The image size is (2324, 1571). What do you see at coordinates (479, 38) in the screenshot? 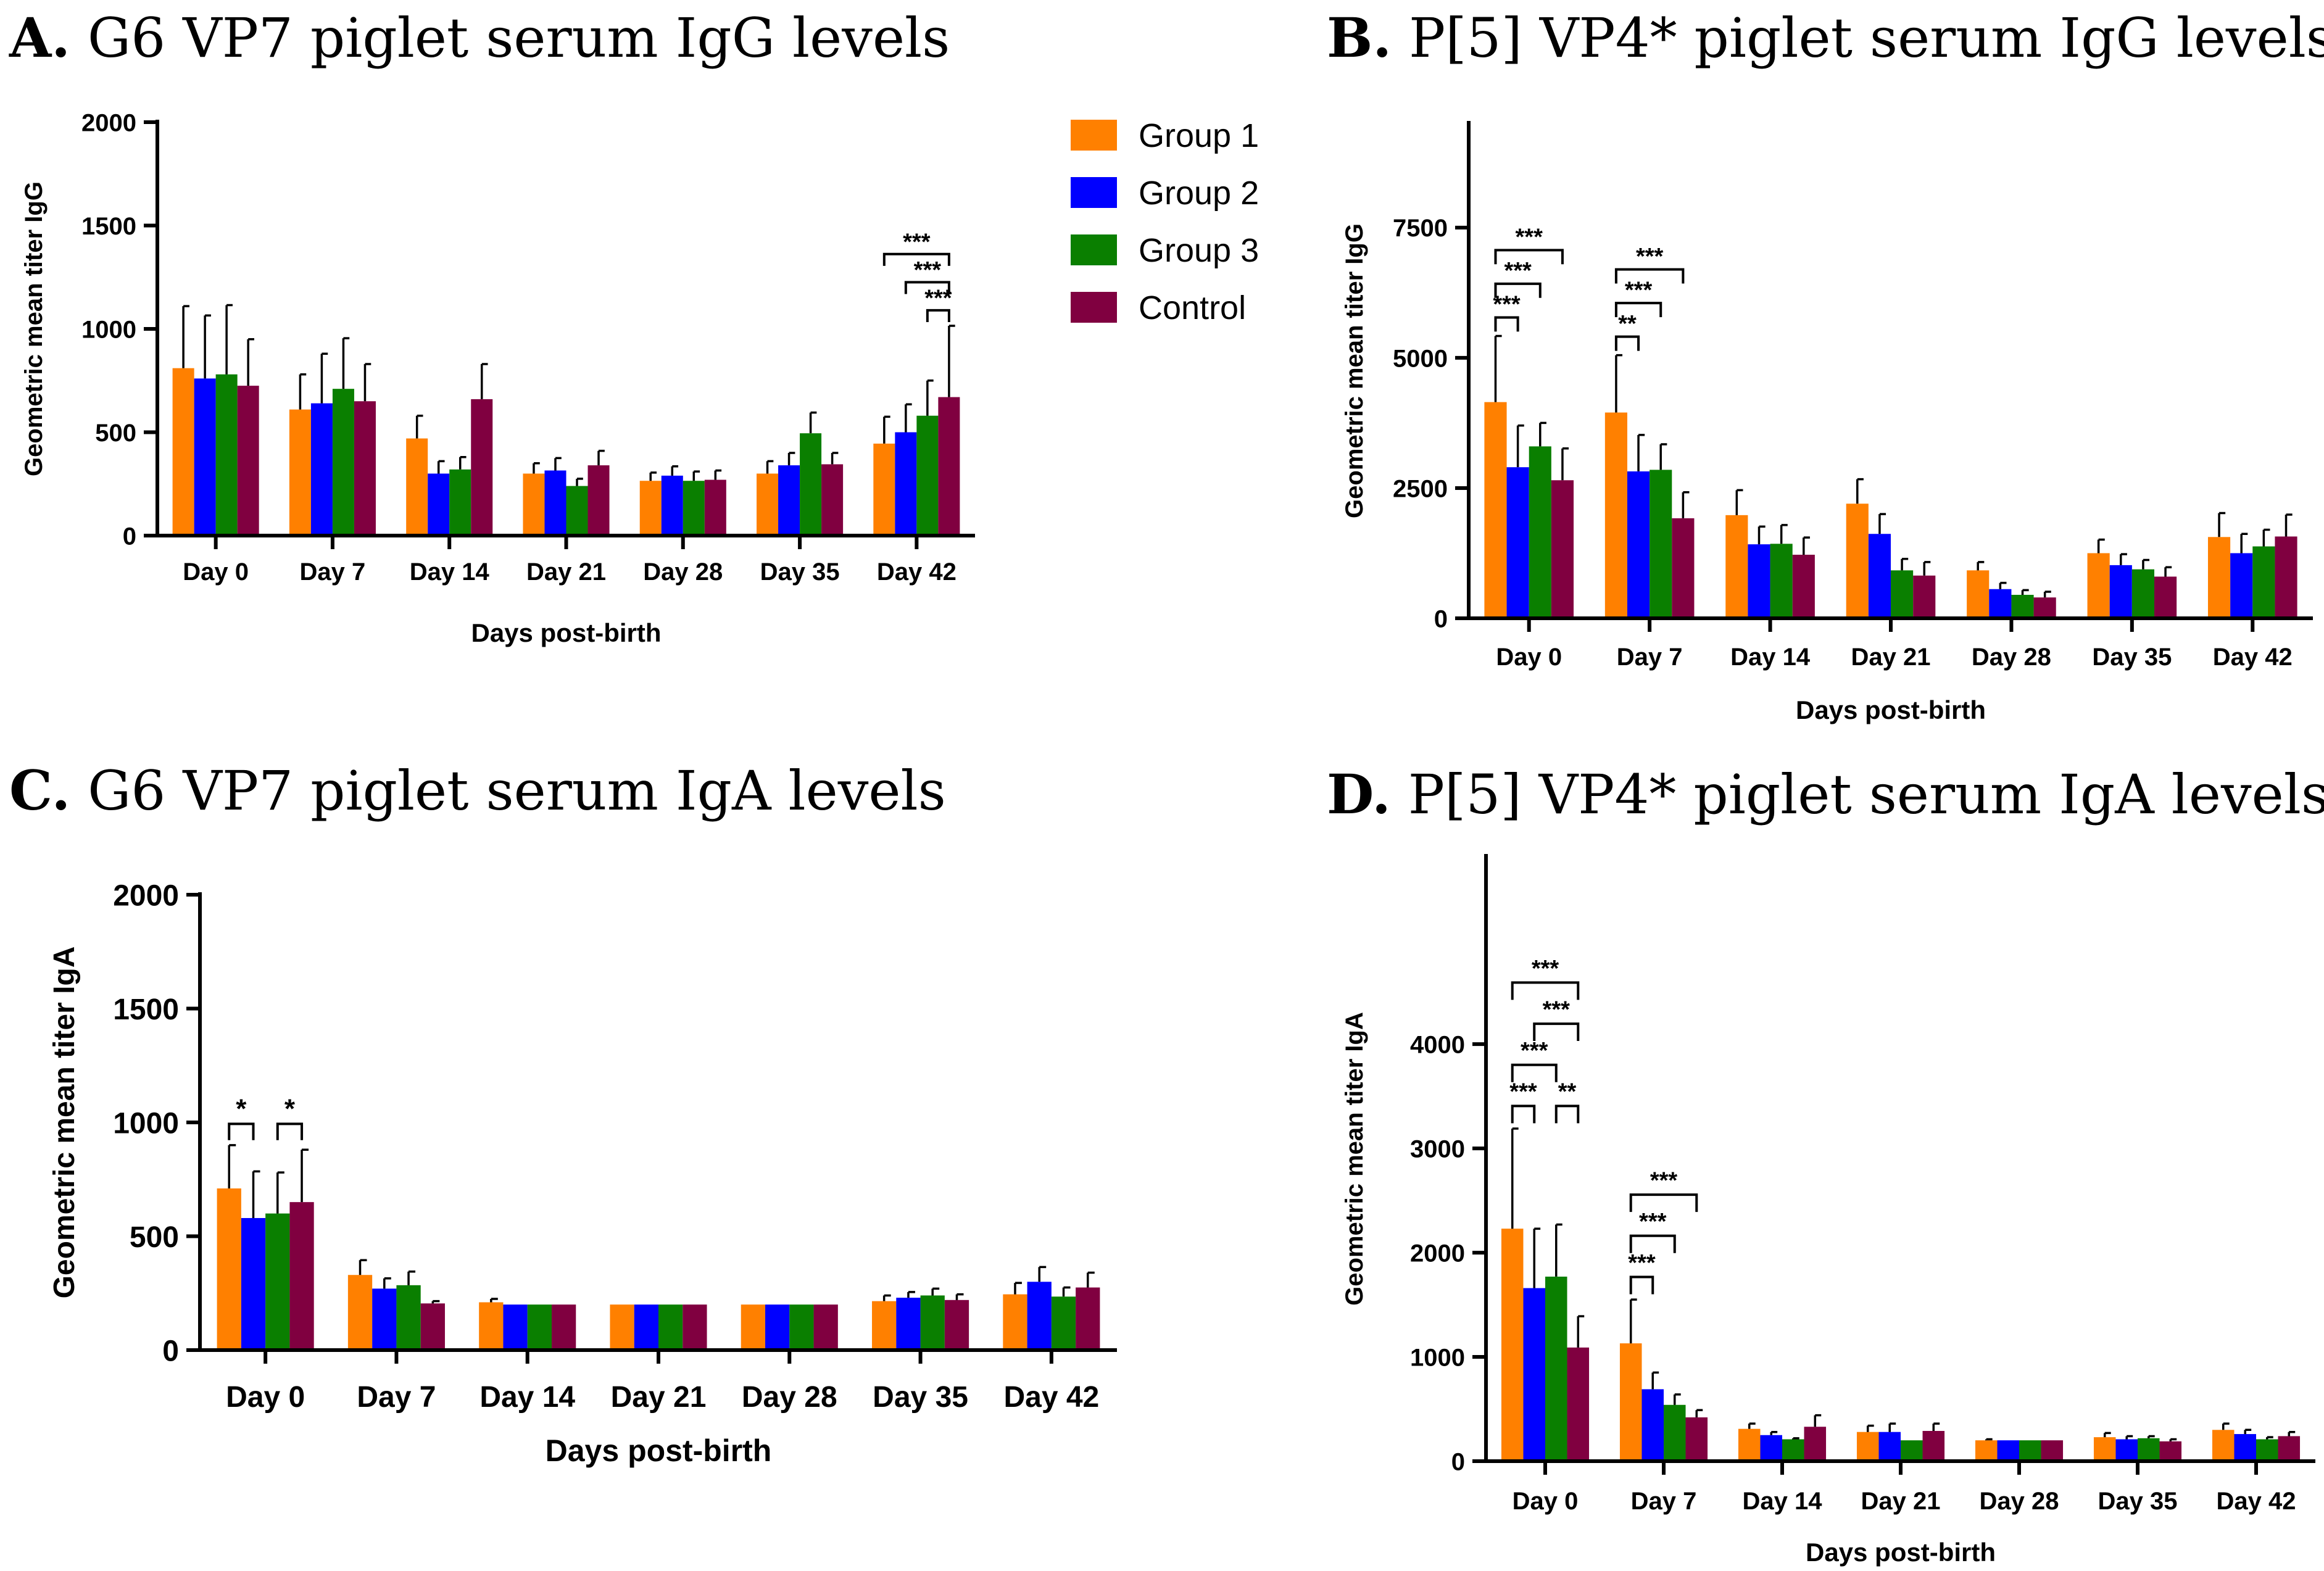
I see `panel-a-title: A. G6 VP7 piglet serum IgG levels` at bounding box center [479, 38].